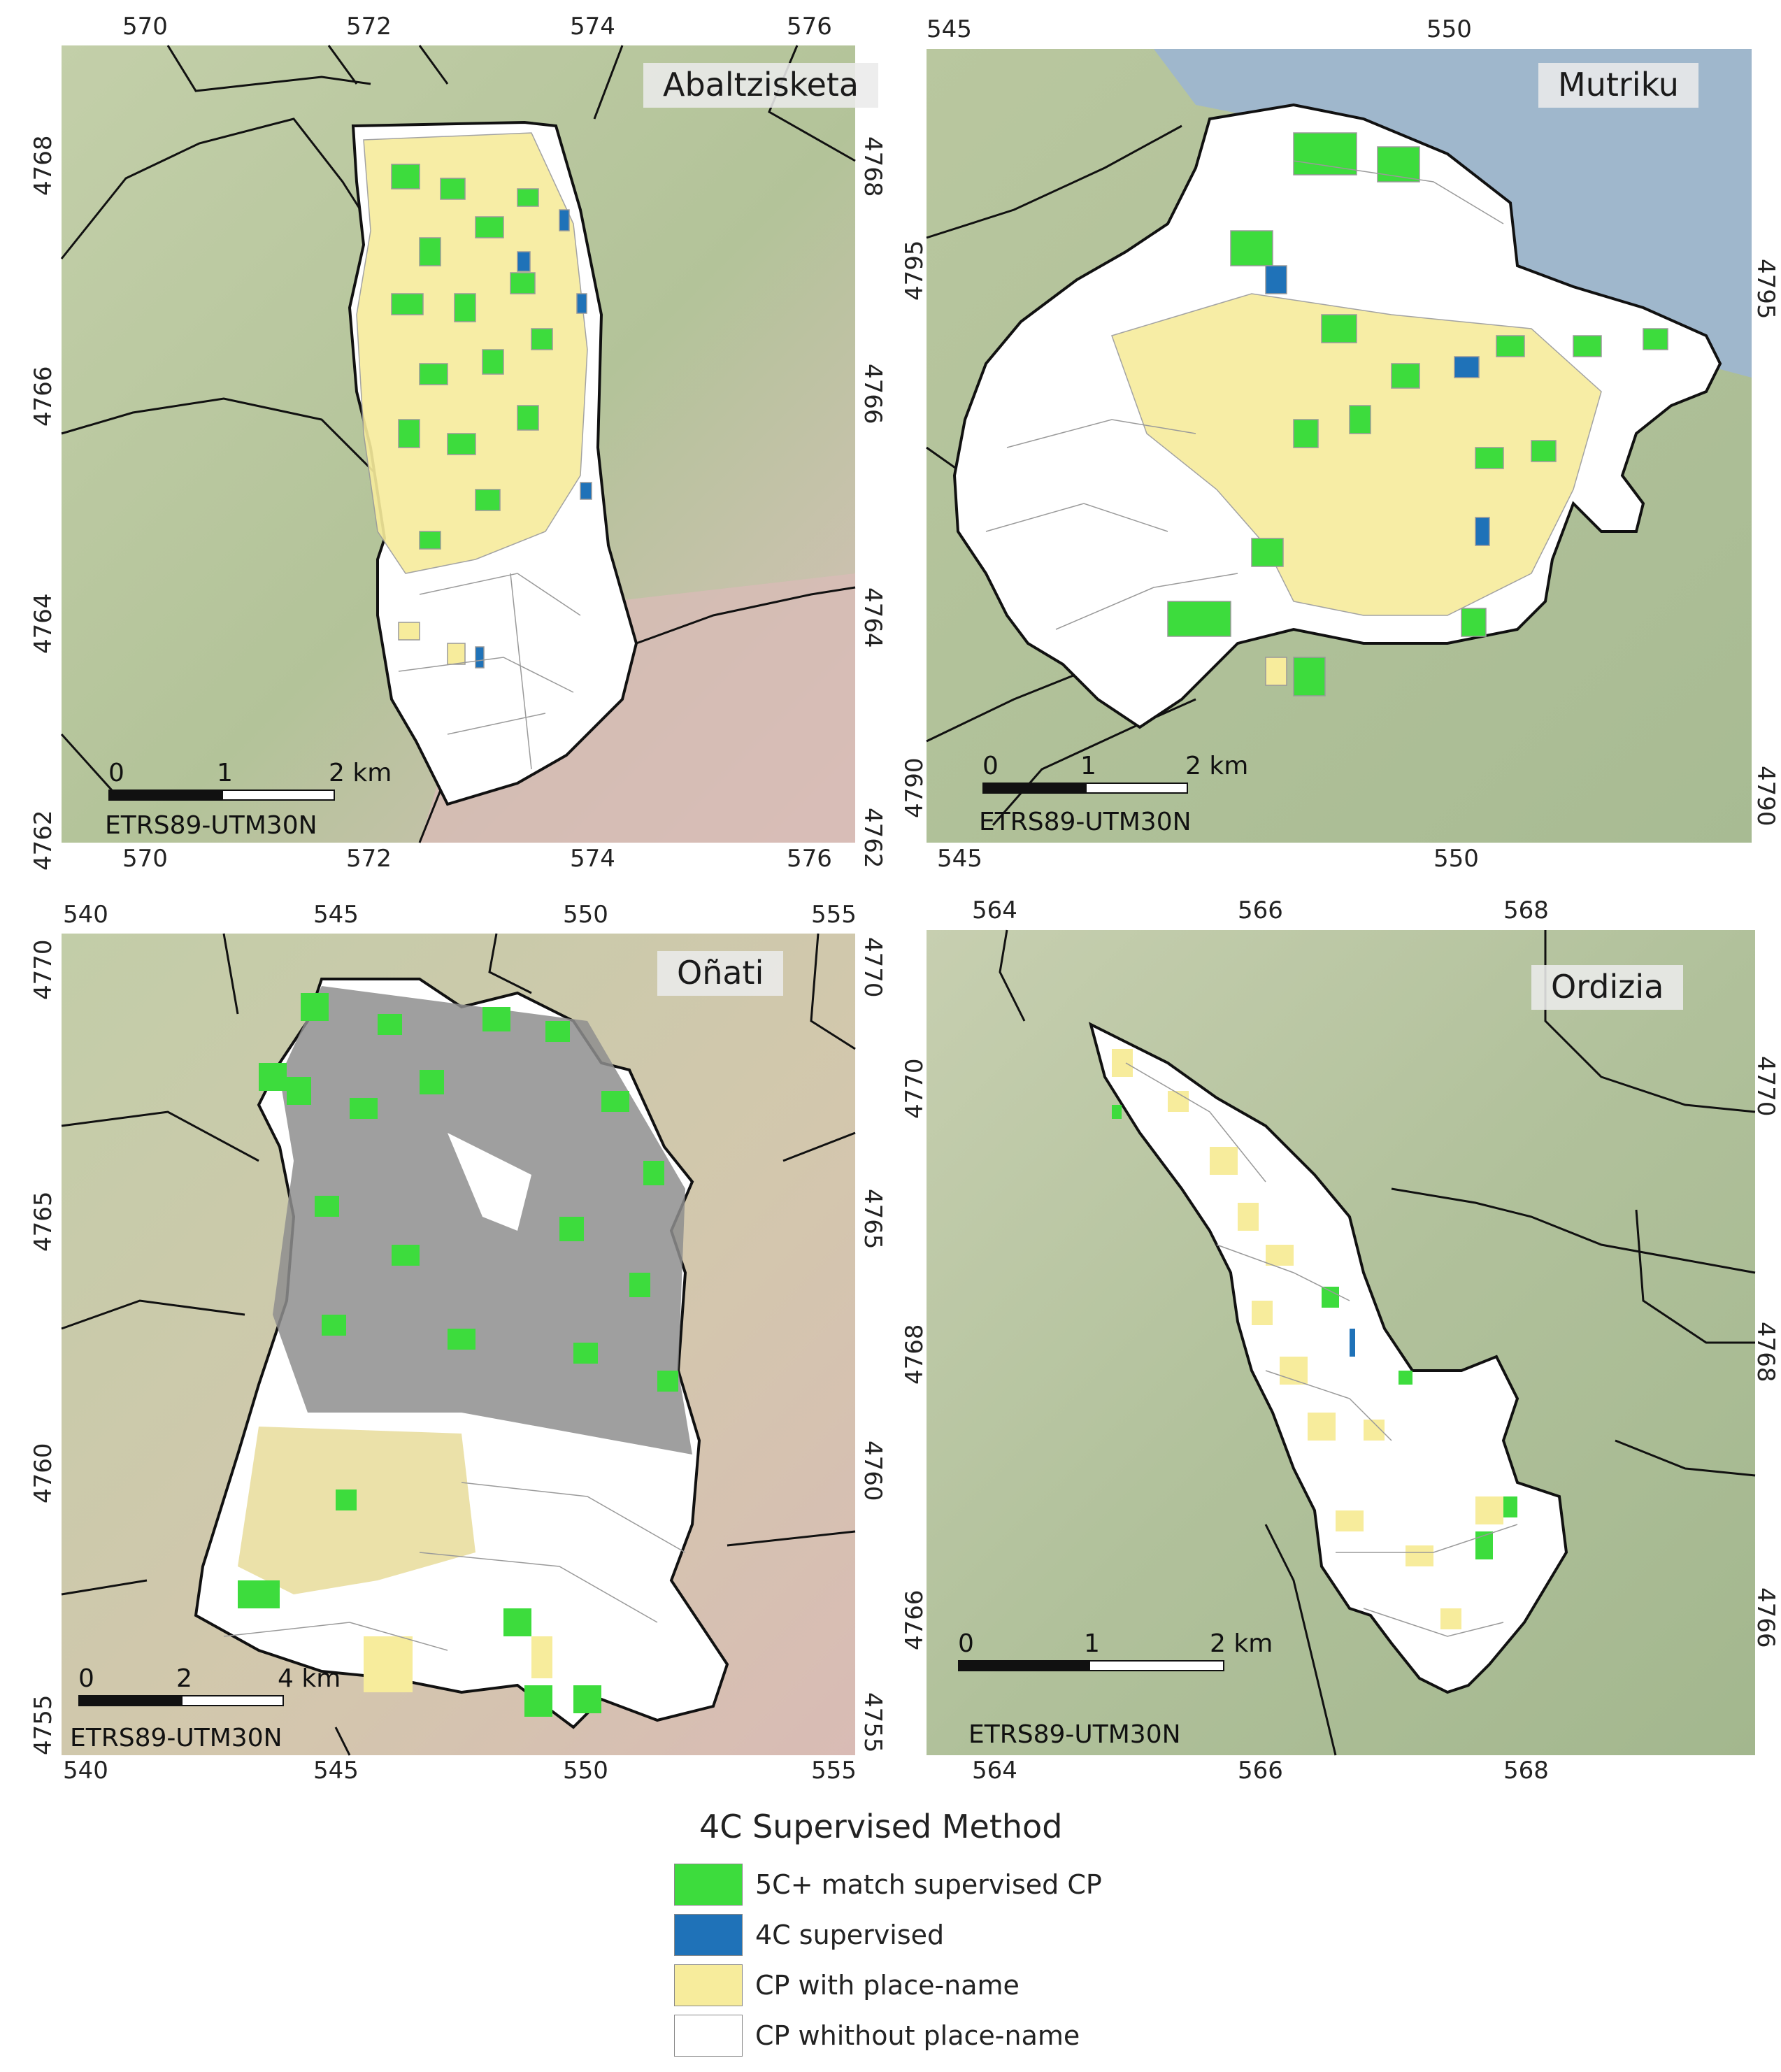 This screenshot has height=2072, width=1781. Describe the element at coordinates (888, 1985) in the screenshot. I see `legend-label: CP with place-name` at that location.